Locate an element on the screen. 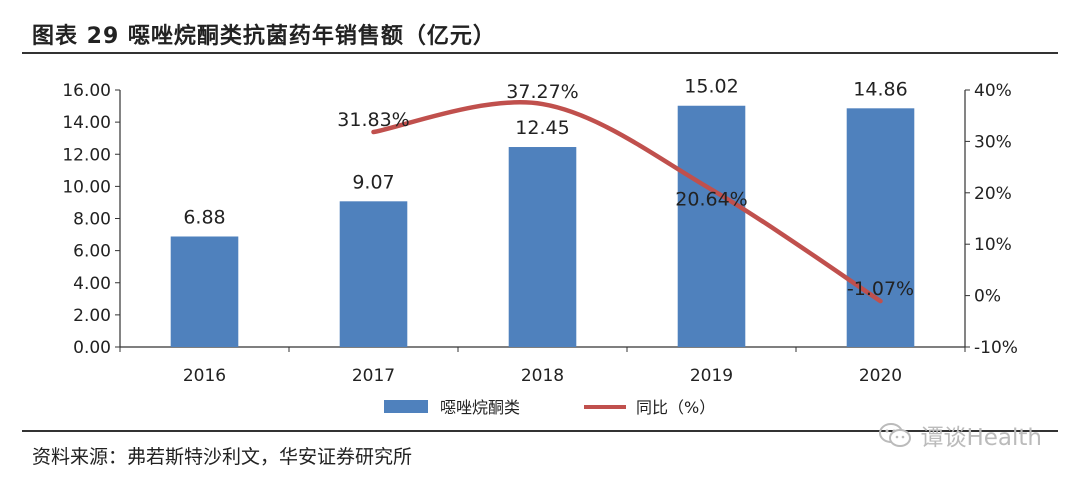 The image size is (1080, 486). line-data-label: 37.27% is located at coordinates (542, 92).